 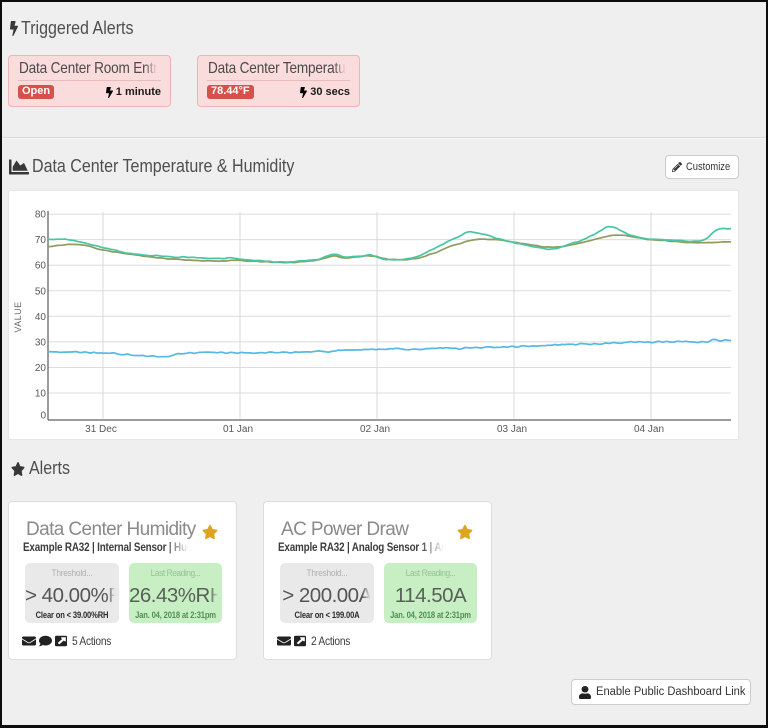 I want to click on svg-text: 01 Jan, so click(x=238, y=429).